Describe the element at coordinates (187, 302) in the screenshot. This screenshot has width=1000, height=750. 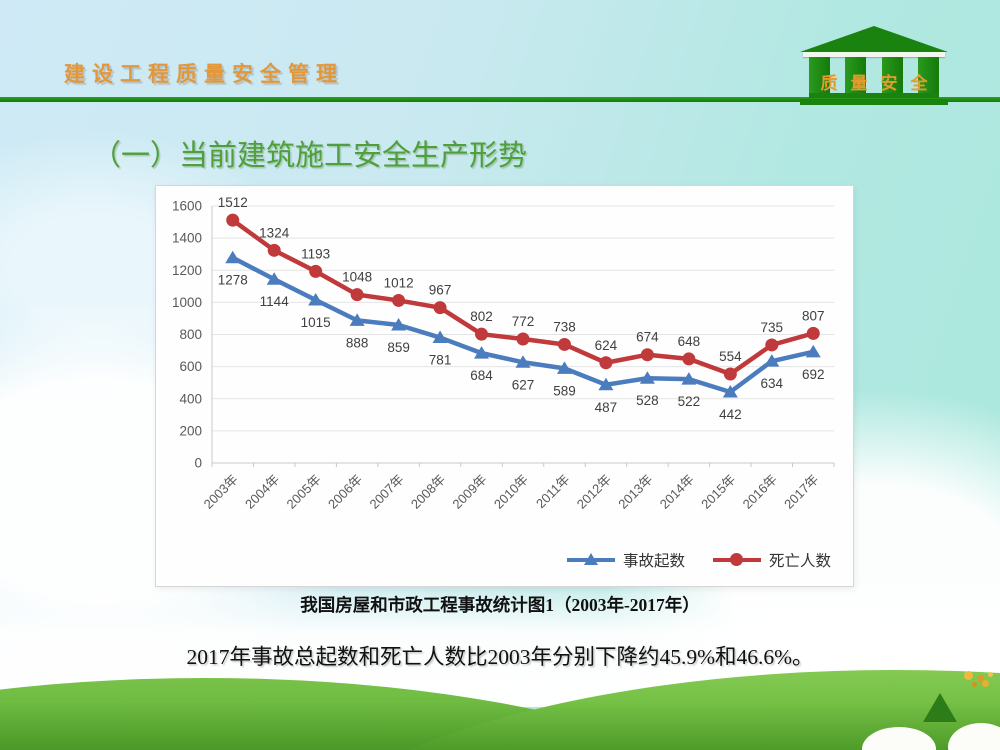
I see `svg-text: 1000` at that location.